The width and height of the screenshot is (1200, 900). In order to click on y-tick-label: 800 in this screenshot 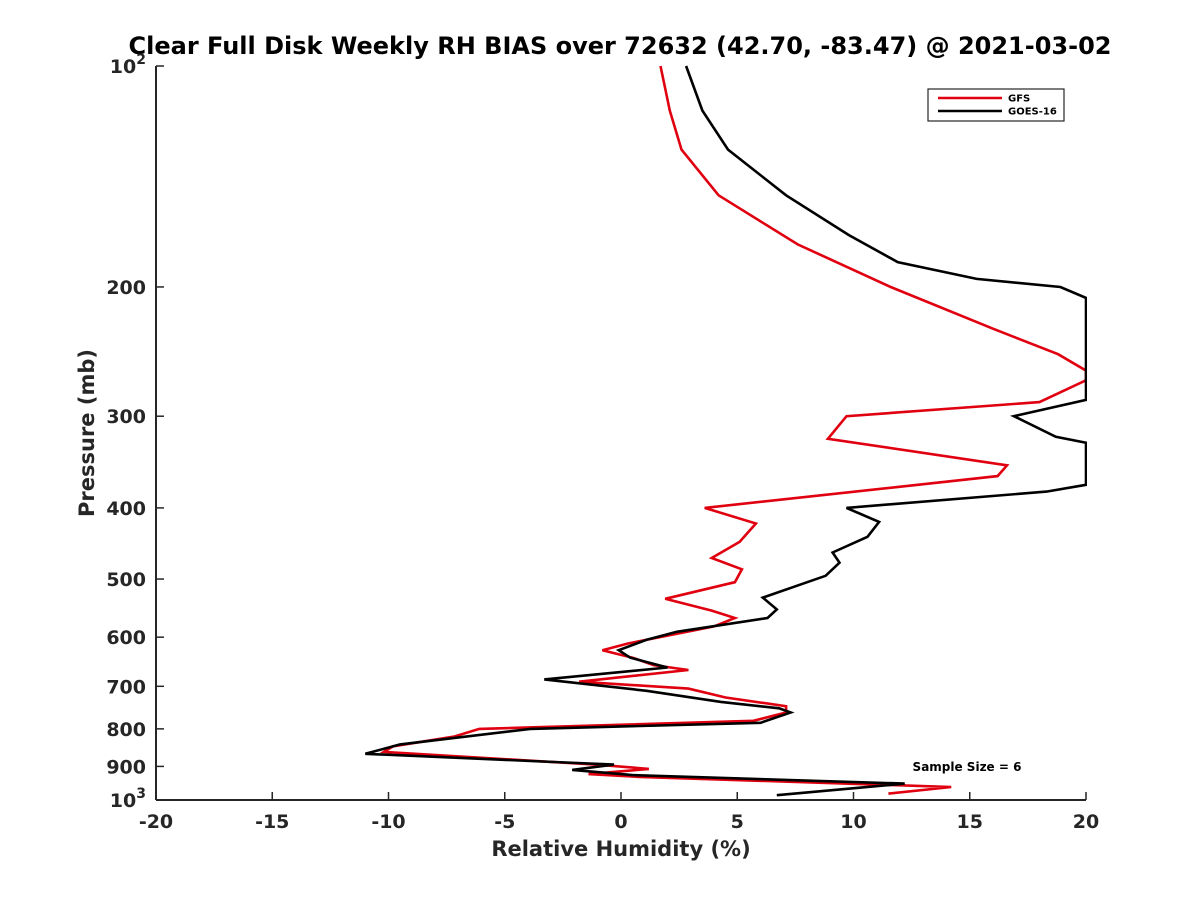, I will do `click(126, 730)`.